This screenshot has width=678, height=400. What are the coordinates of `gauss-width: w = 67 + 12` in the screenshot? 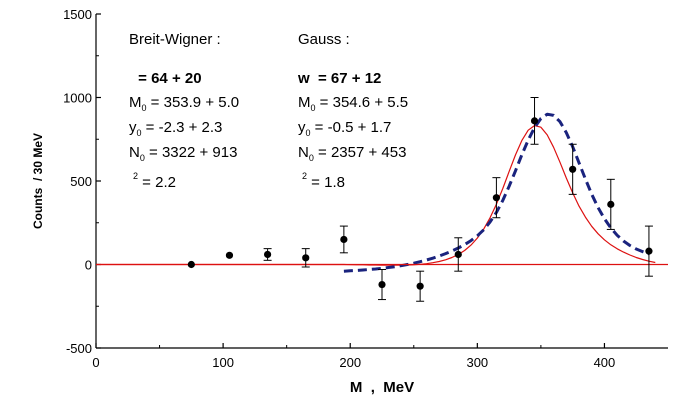 It's located at (339, 78).